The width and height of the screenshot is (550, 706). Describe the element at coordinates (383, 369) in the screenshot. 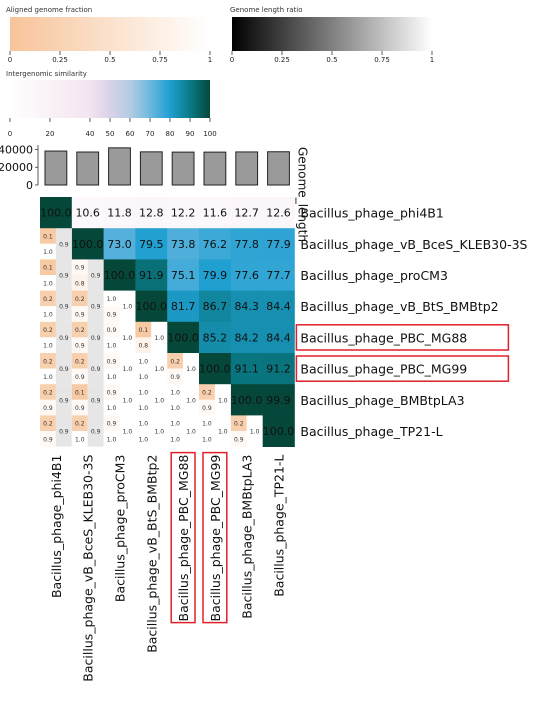

I see `row-label: Bacillus_phage_PBC_MG99` at that location.